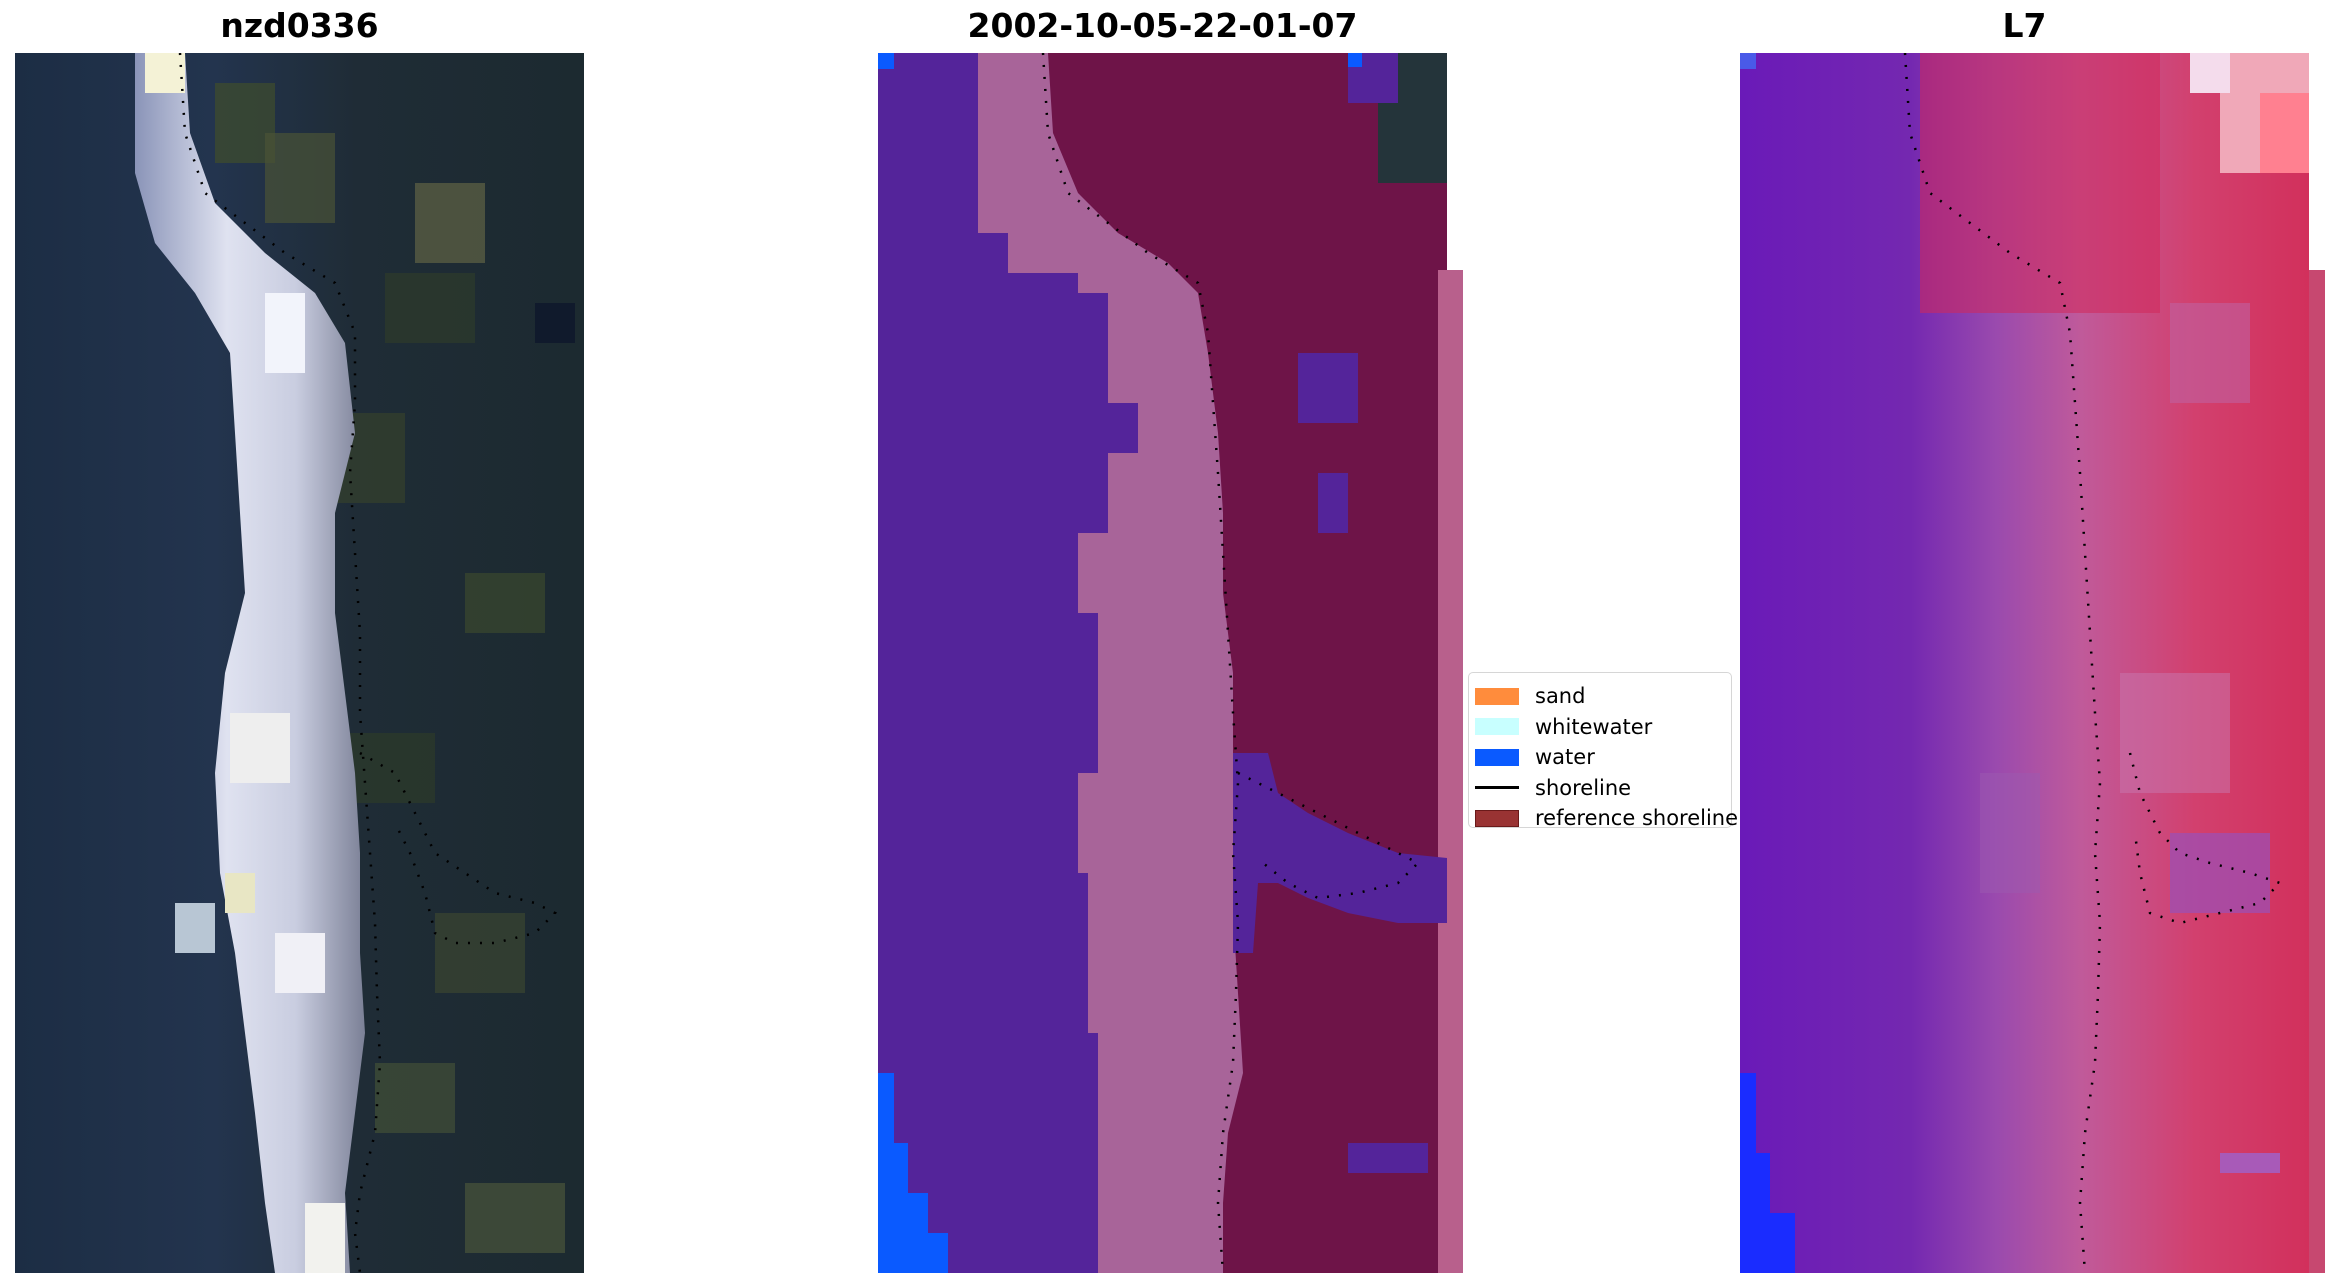 The image size is (2327, 1283). I want to click on legend-label-sand: sand, so click(1560, 696).